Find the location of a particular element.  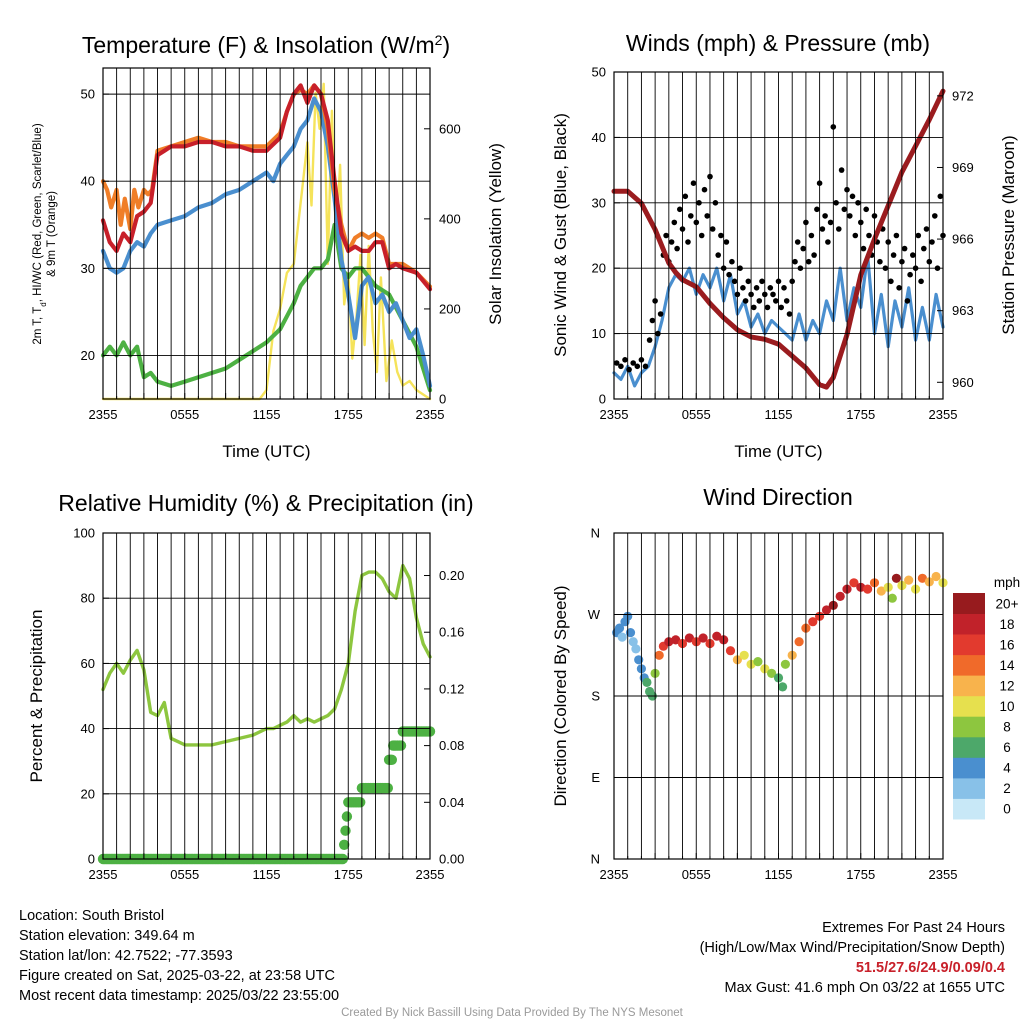

chart-title-text: Temperature (F) & Insolation (W/m is located at coordinates (258, 45).